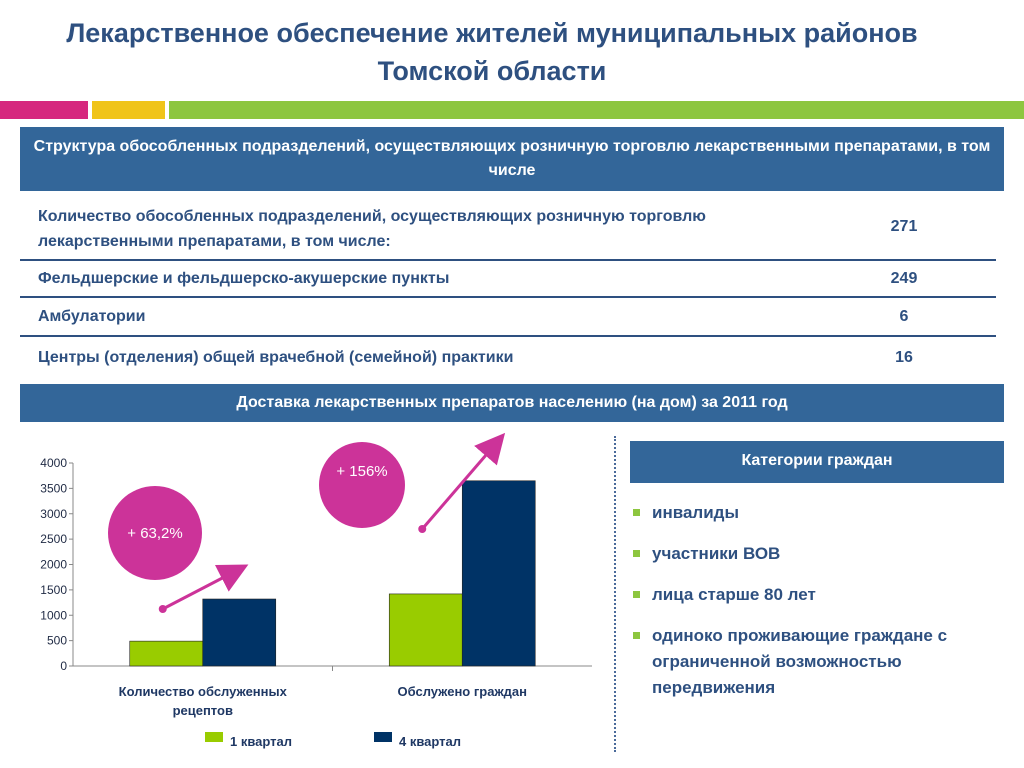  What do you see at coordinates (53, 615) in the screenshot?
I see `y-tick-label: 1000` at bounding box center [53, 615].